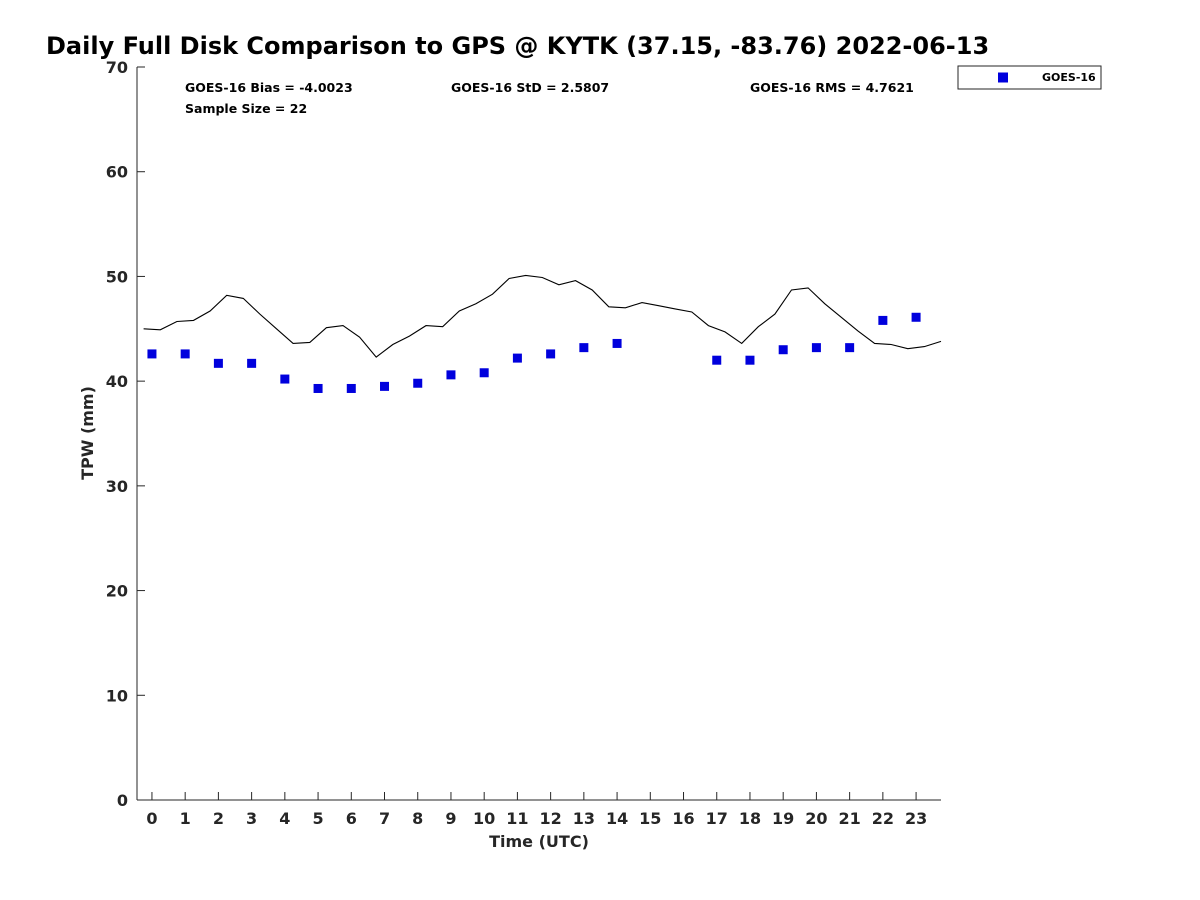 The image size is (1200, 900). I want to click on series-layer, so click(542, 333).